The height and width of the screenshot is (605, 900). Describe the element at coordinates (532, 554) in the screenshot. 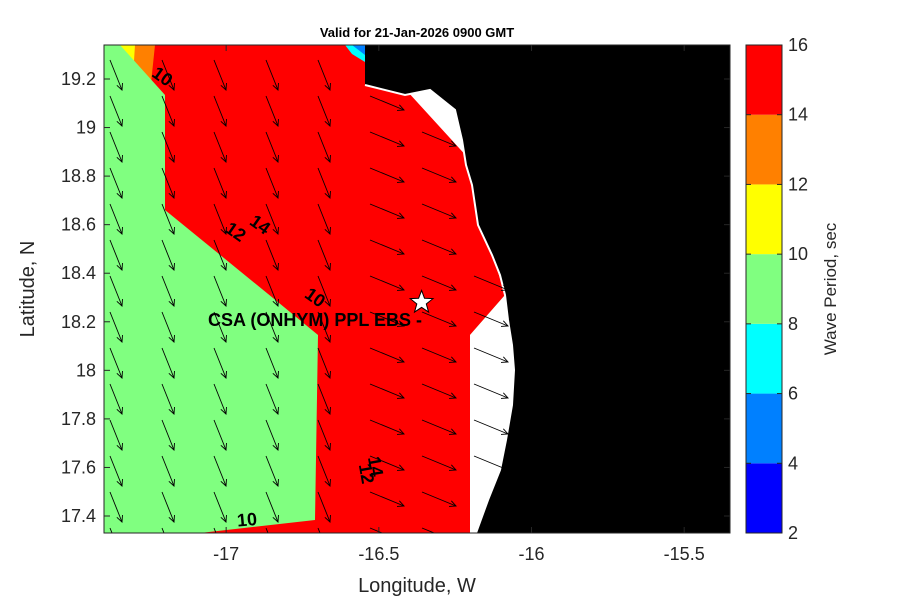

I see `x-tick-label: -16` at that location.